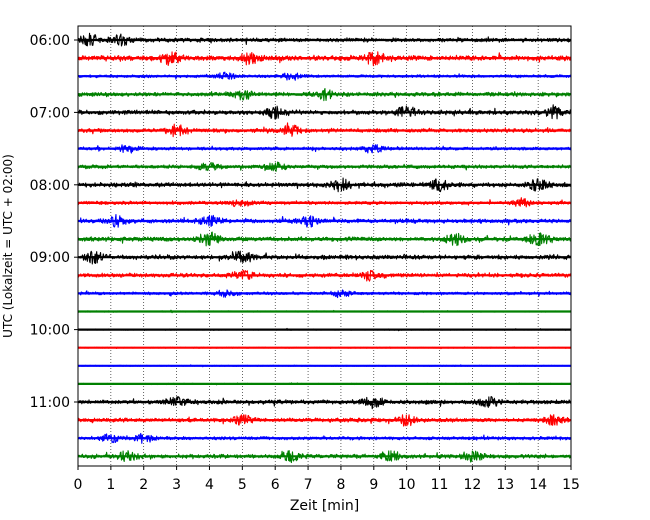  Describe the element at coordinates (373, 485) in the screenshot. I see `x-tick-label-9: 9` at that location.